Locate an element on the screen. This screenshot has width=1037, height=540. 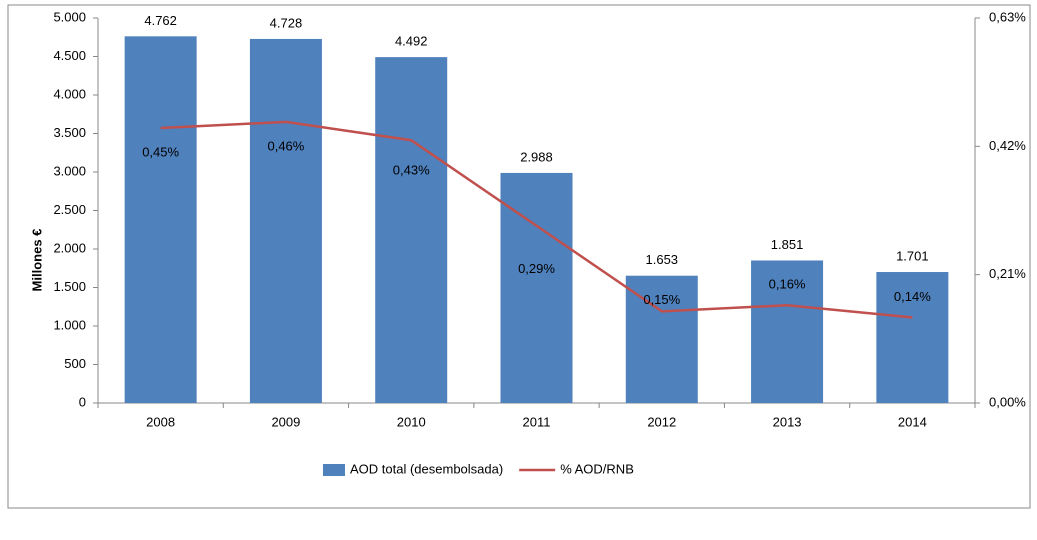
y2-tick-label: 0,42% is located at coordinates (1007, 145).